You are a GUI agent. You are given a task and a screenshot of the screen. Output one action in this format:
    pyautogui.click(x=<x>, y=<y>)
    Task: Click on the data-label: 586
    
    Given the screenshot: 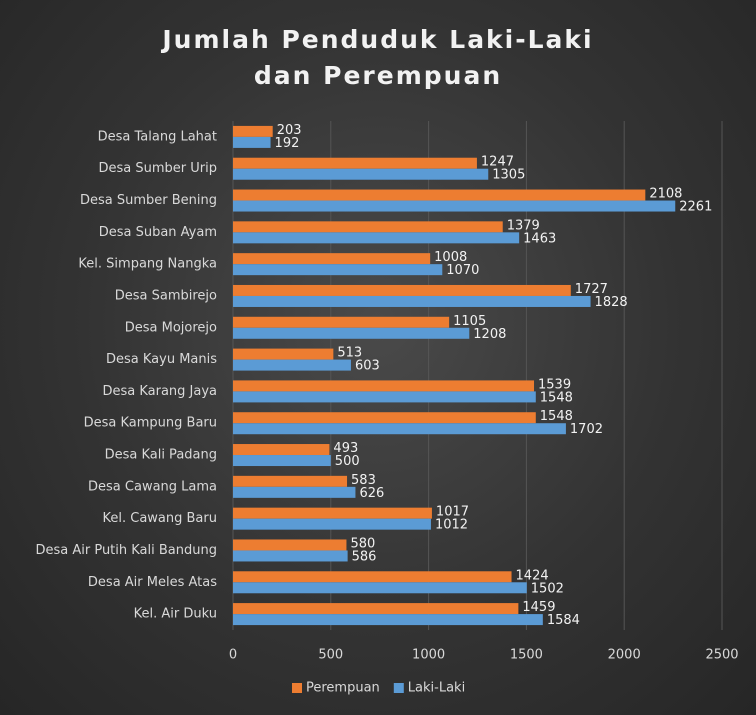 What is the action you would take?
    pyautogui.click(x=364, y=556)
    